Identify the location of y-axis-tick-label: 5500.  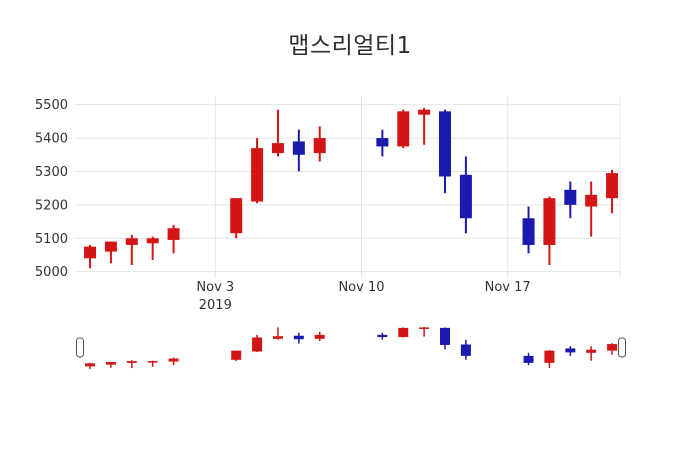
(51, 105).